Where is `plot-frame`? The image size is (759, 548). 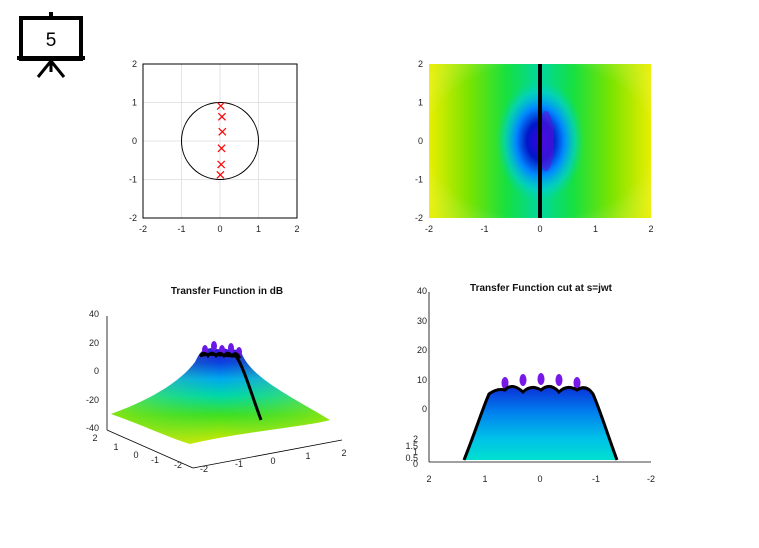
plot-frame is located at coordinates (220, 141).